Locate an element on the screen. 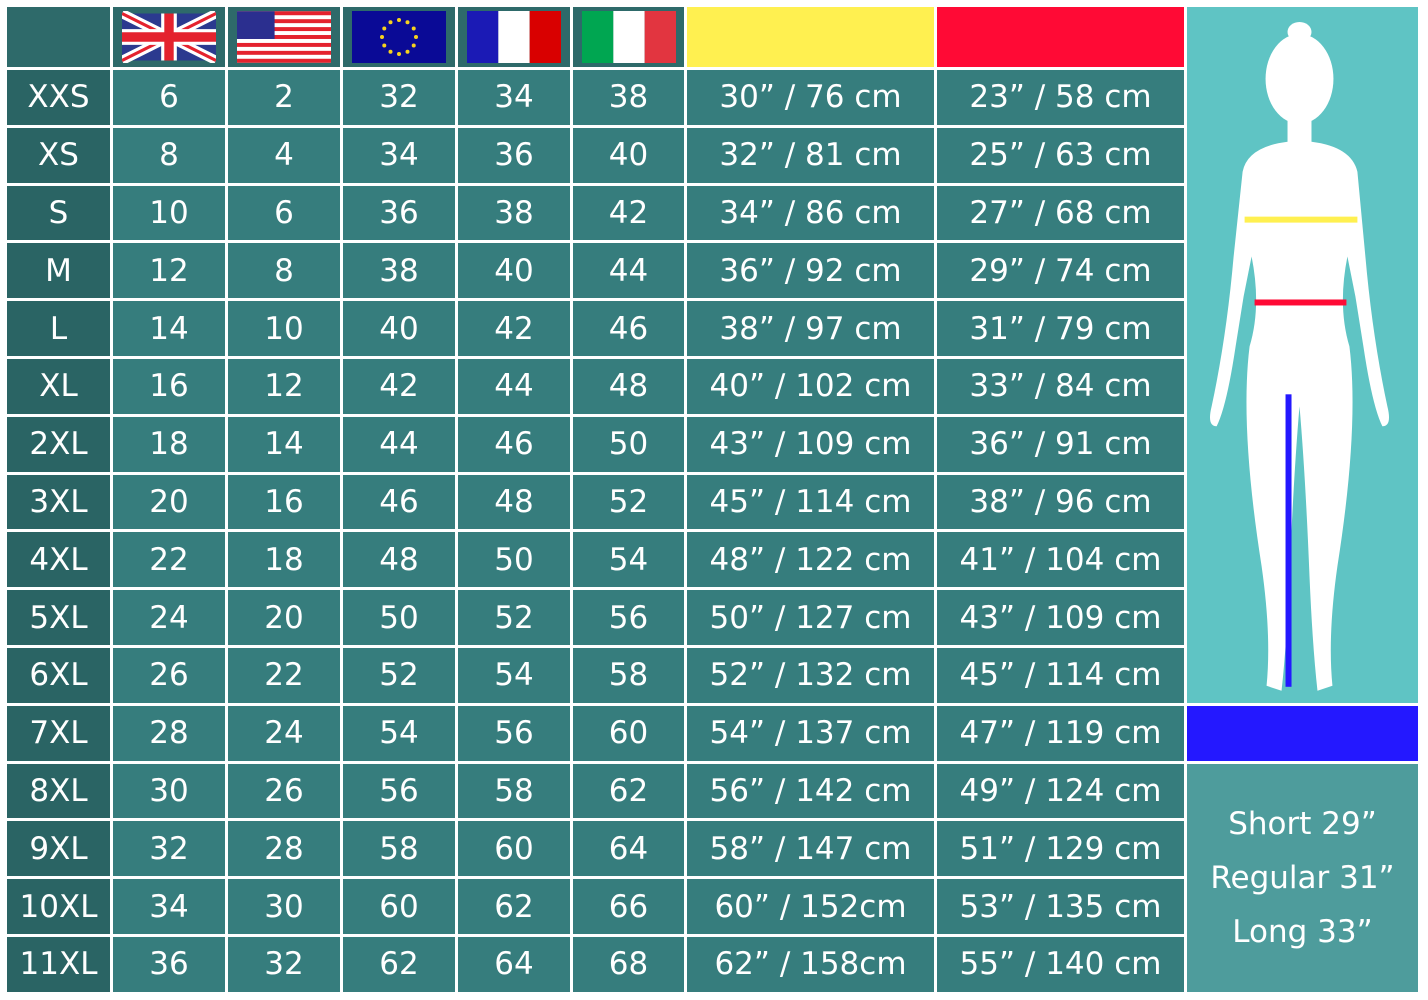  cell-eu: 56 is located at coordinates (399, 791).